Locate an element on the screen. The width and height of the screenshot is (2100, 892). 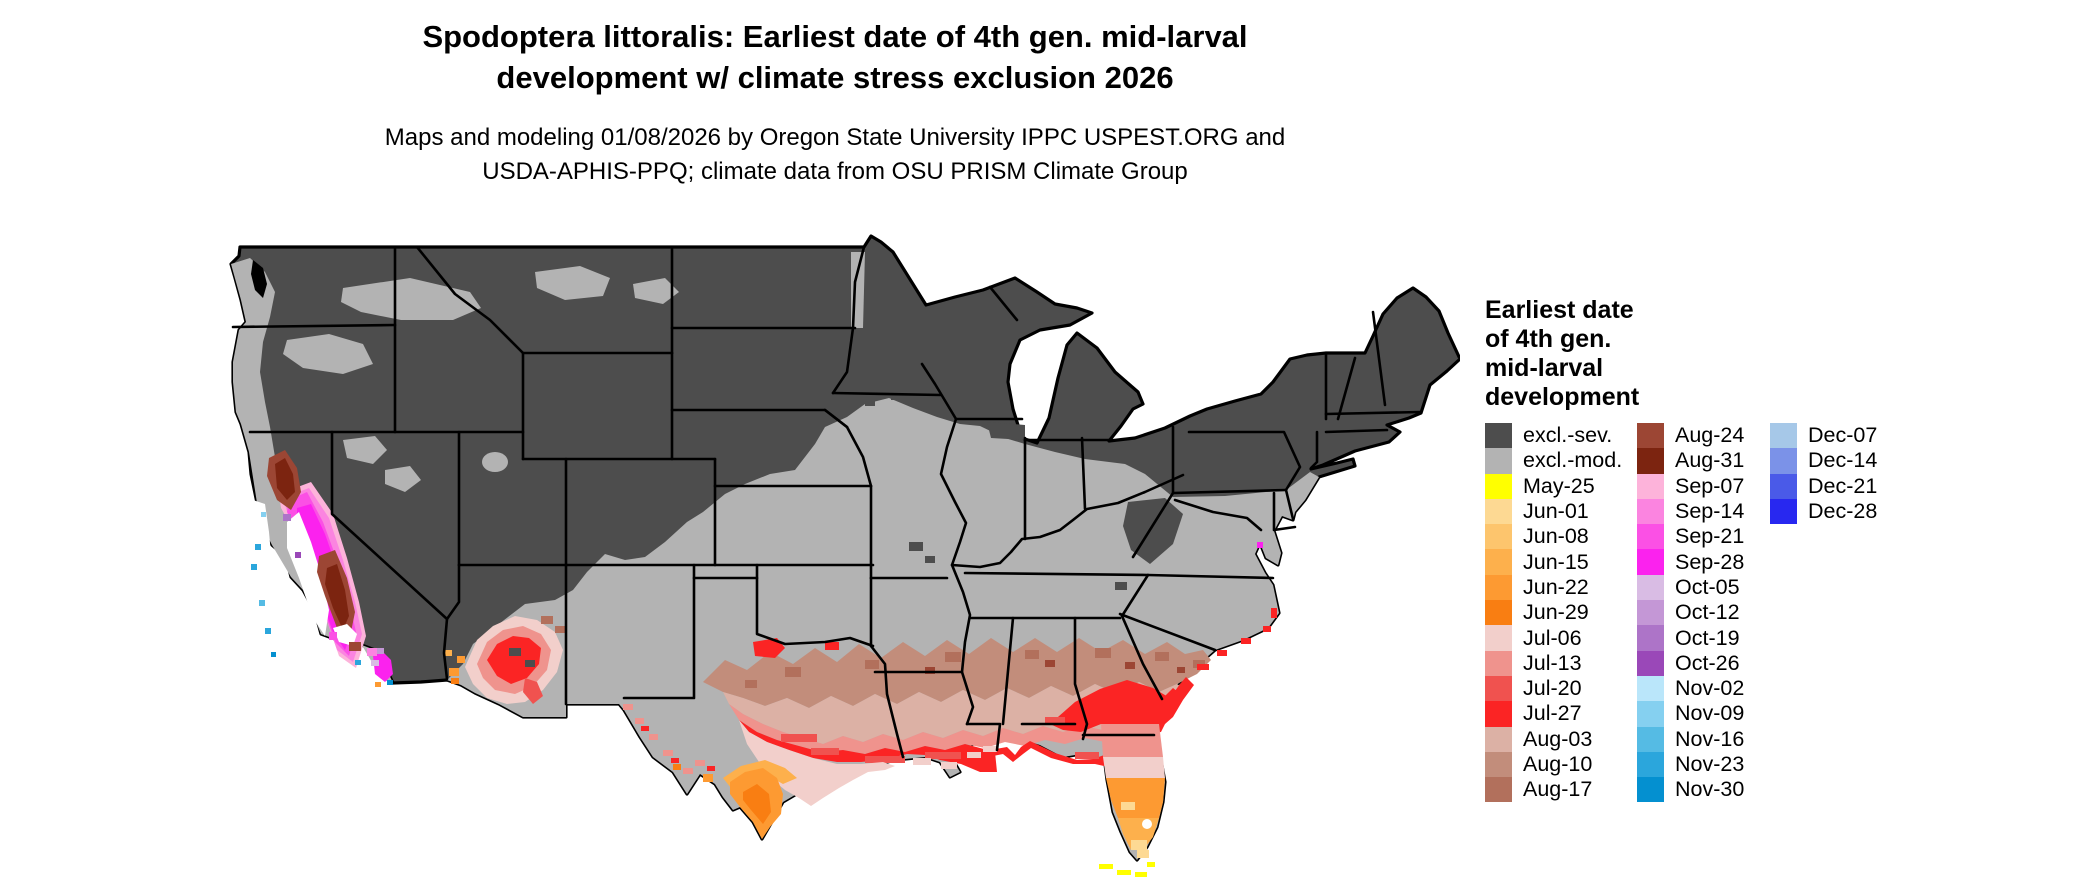
border-mo-river is located at coordinates (848, 448).